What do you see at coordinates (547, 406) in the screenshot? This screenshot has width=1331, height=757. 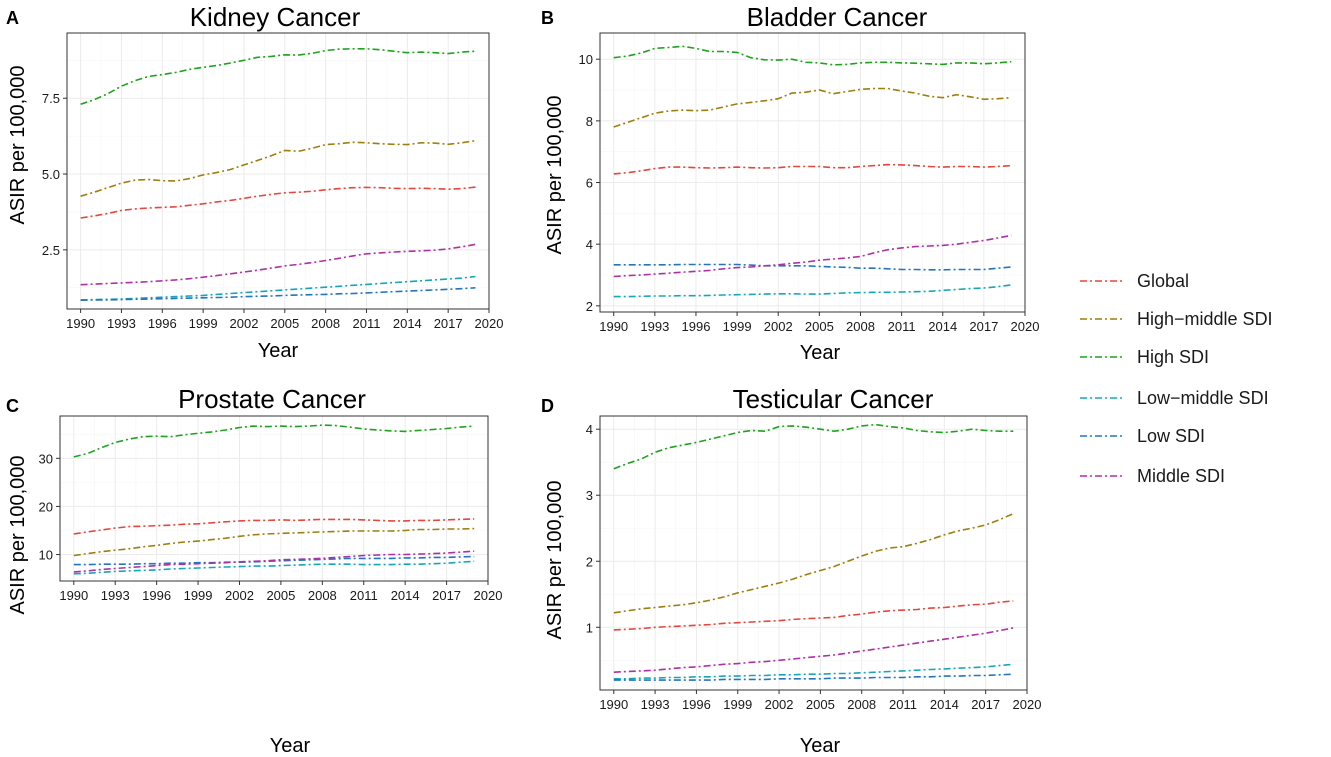 I see `panel-letter-d: D` at bounding box center [547, 406].